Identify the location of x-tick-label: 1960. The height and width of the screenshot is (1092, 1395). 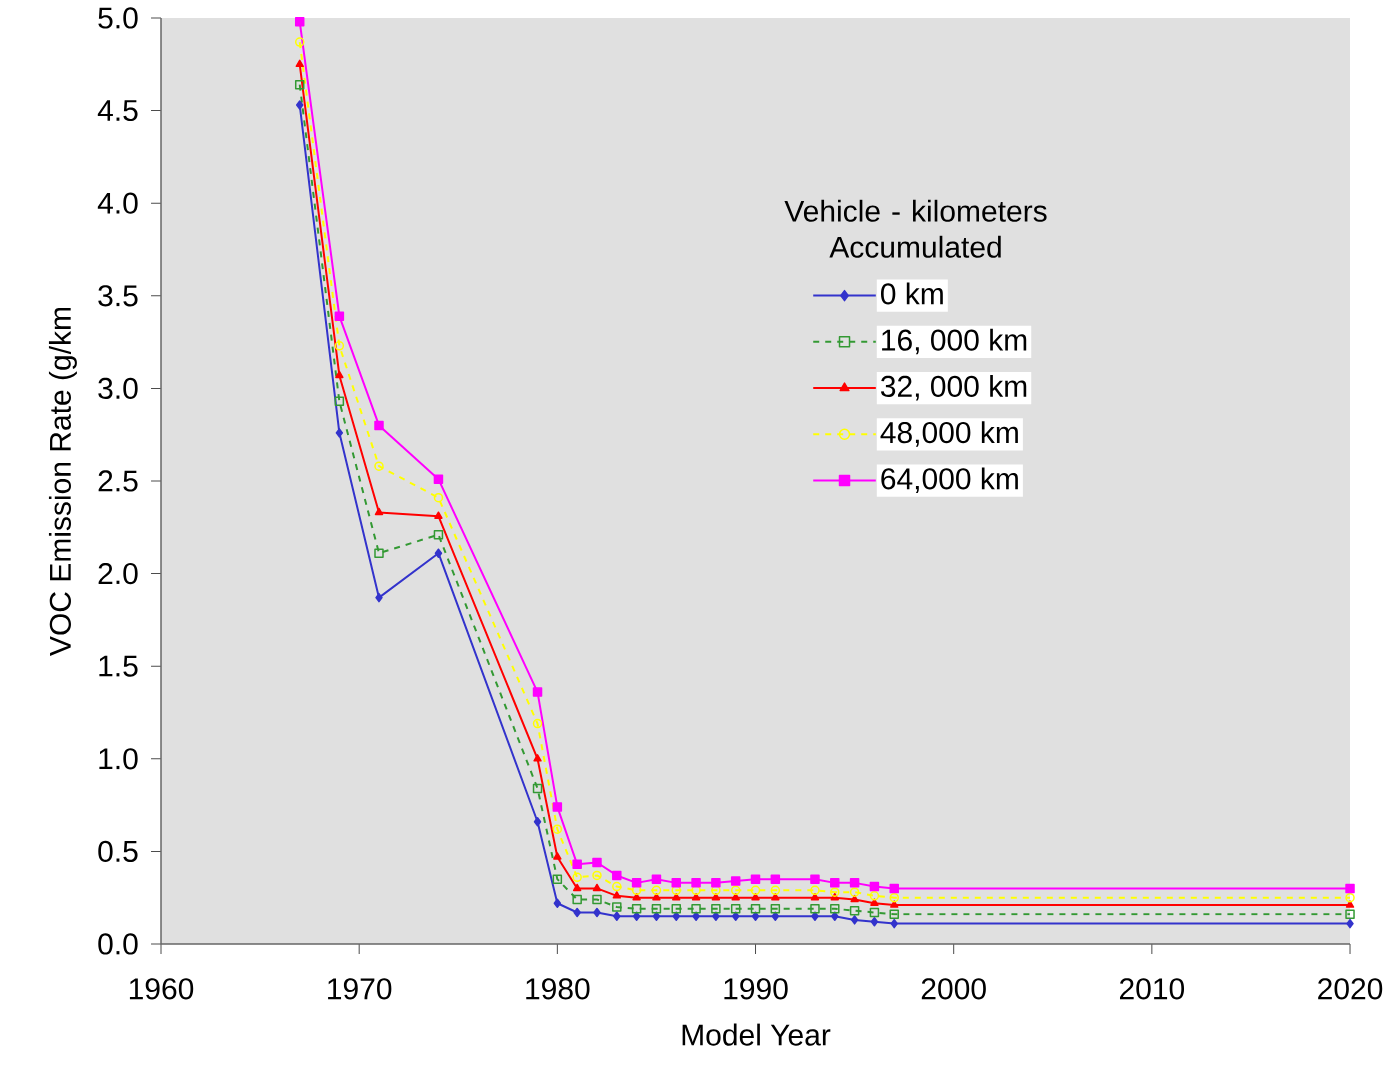
(161, 989).